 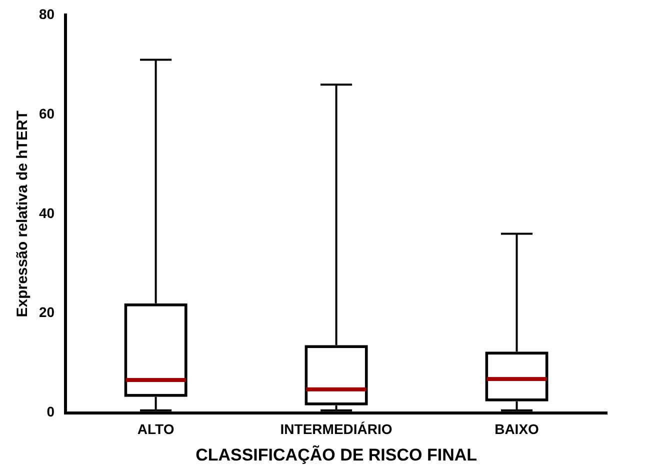 What do you see at coordinates (517, 429) in the screenshot?
I see `x-tick-label: BAIXO` at bounding box center [517, 429].